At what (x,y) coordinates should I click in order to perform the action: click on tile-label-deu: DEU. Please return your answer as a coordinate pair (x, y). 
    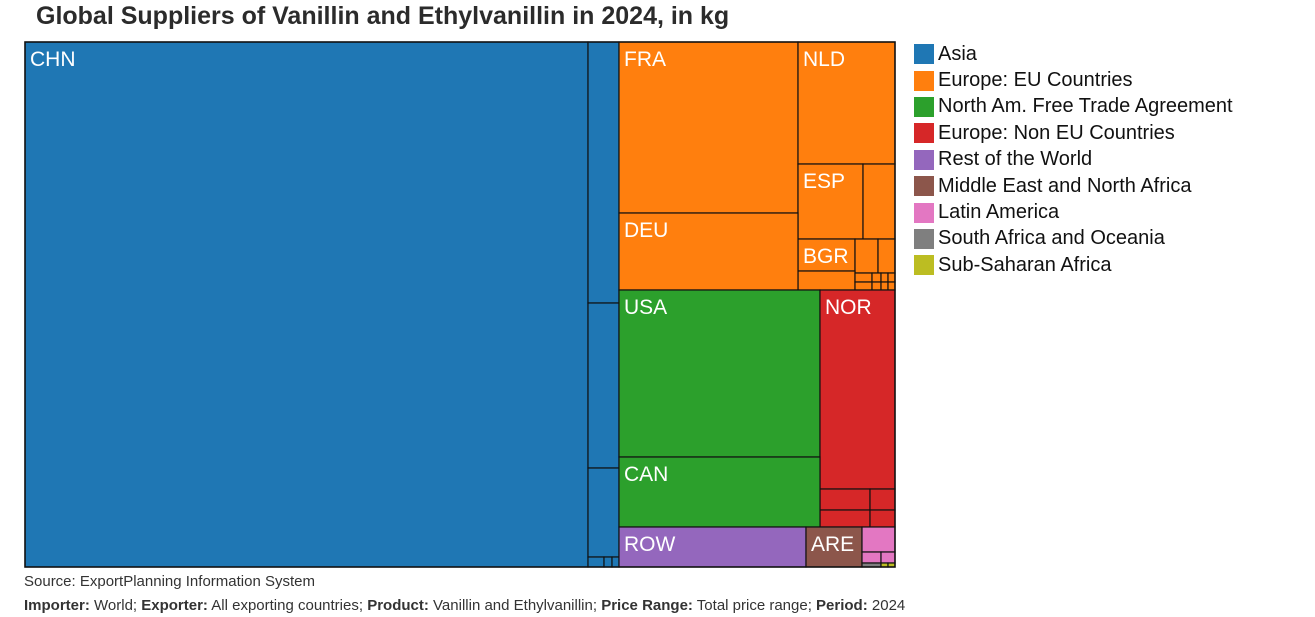
    Looking at the image, I should click on (646, 230).